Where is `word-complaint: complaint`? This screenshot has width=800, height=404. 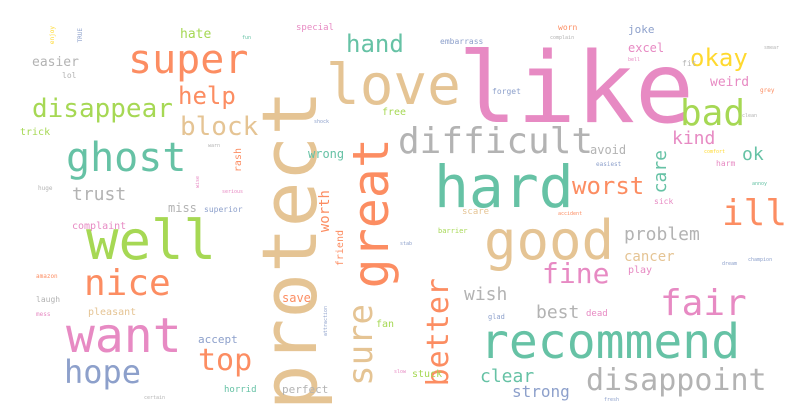
word-complaint: complaint is located at coordinates (99, 226).